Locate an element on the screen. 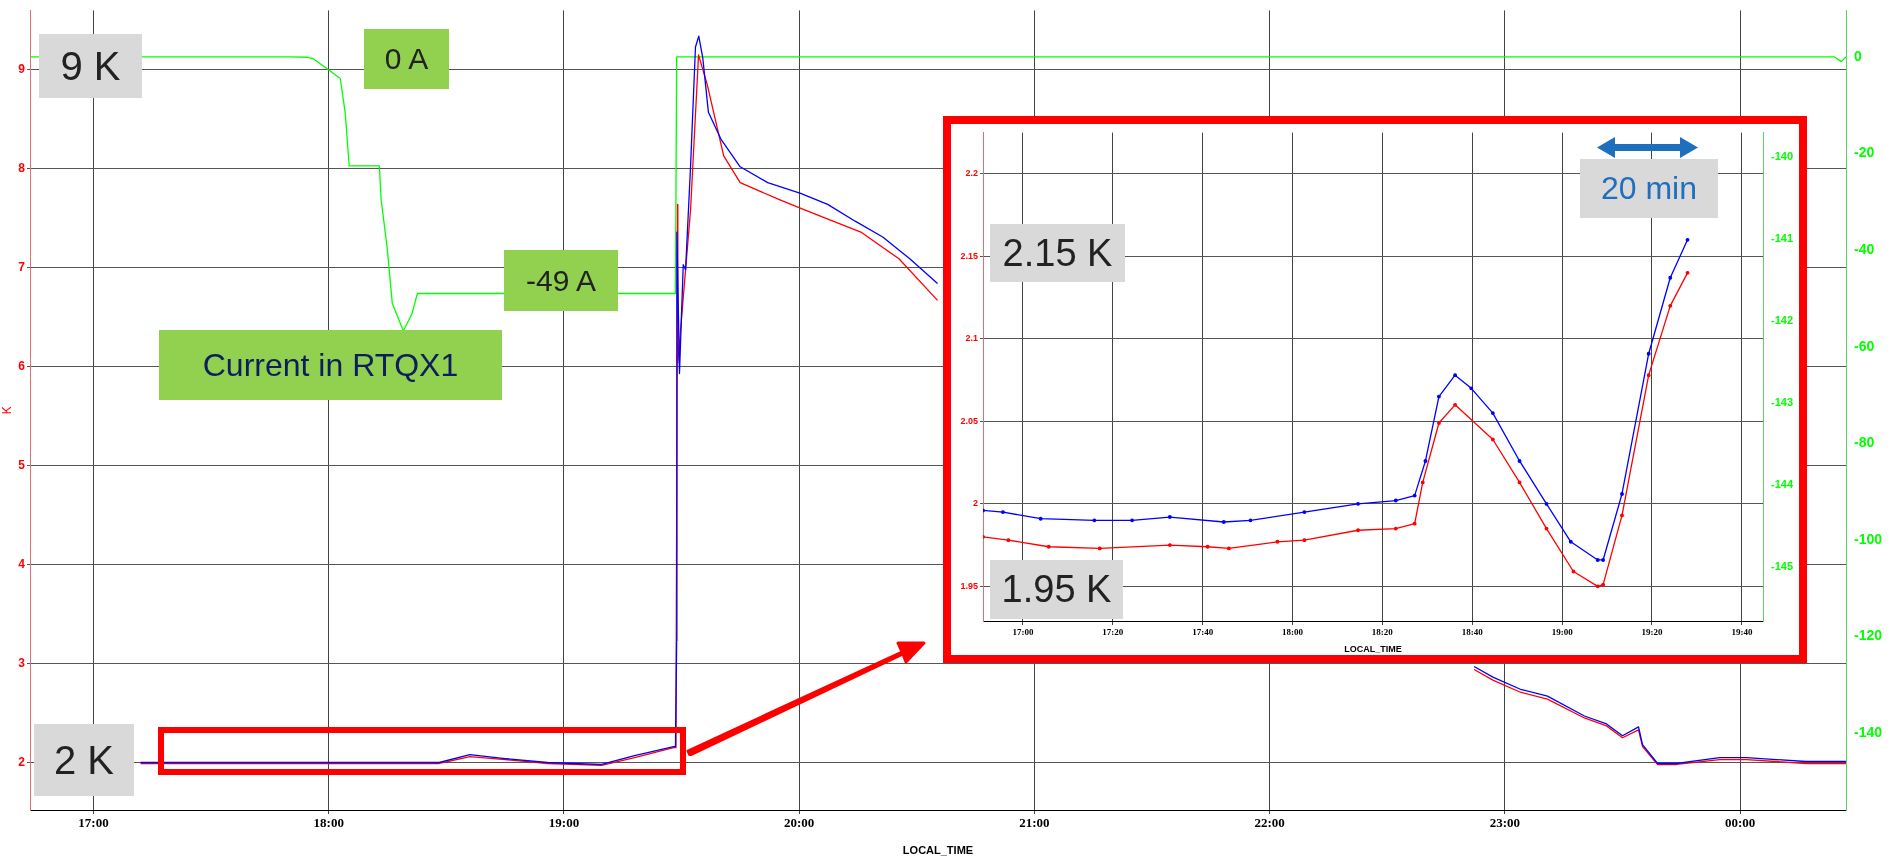  y-tick-label: 2.15 is located at coordinates (969, 255).